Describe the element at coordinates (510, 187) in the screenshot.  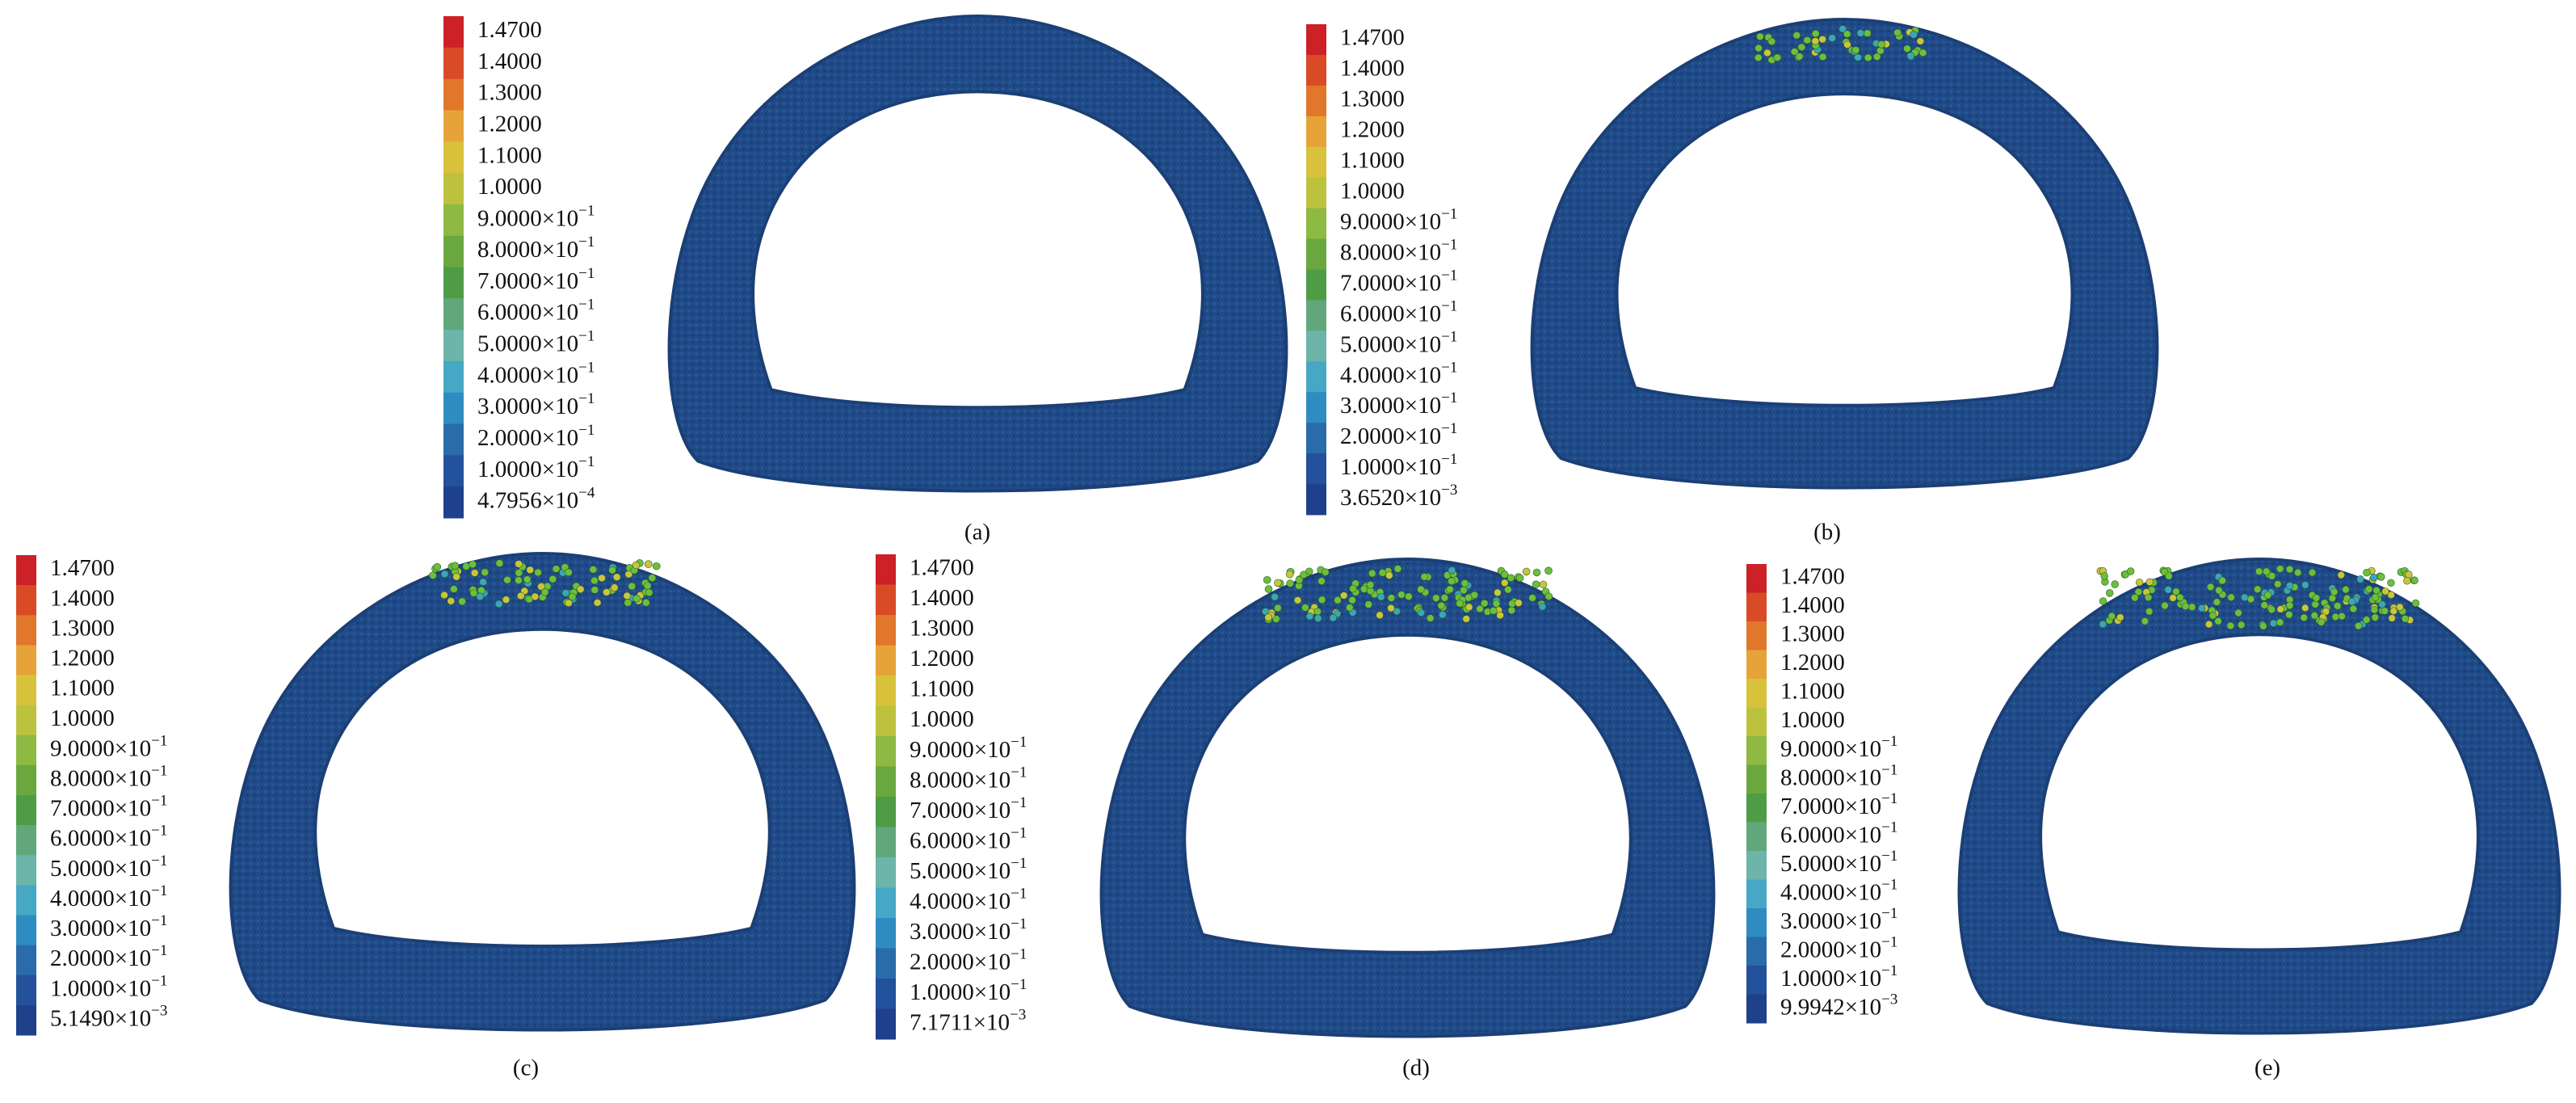
I see `legend-label: 1.0000` at that location.